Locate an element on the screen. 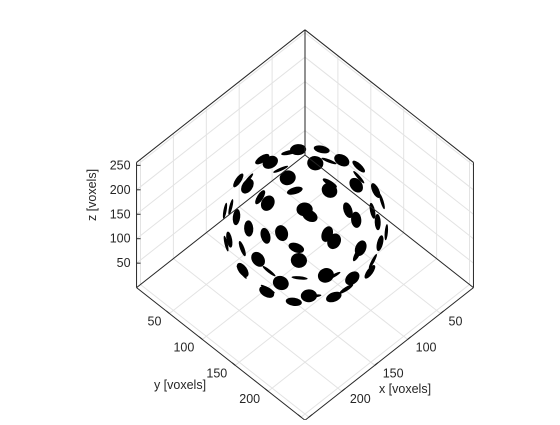  z-tick-label: 200 is located at coordinates (120, 190).